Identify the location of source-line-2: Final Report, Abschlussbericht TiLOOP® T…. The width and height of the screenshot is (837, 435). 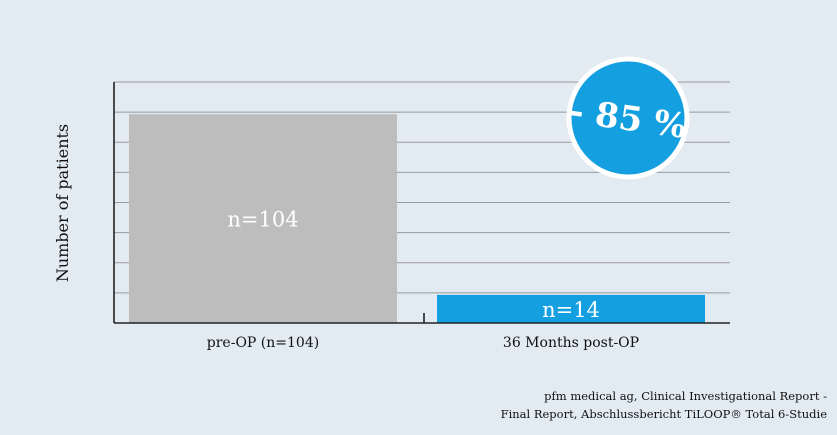
(663, 414).